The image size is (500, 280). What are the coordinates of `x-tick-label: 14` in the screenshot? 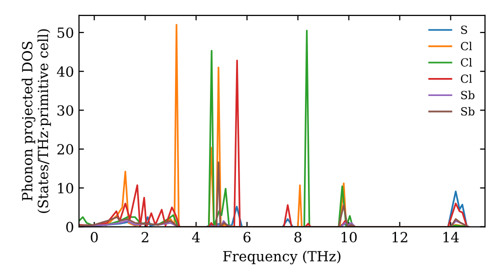 It's located at (451, 237).